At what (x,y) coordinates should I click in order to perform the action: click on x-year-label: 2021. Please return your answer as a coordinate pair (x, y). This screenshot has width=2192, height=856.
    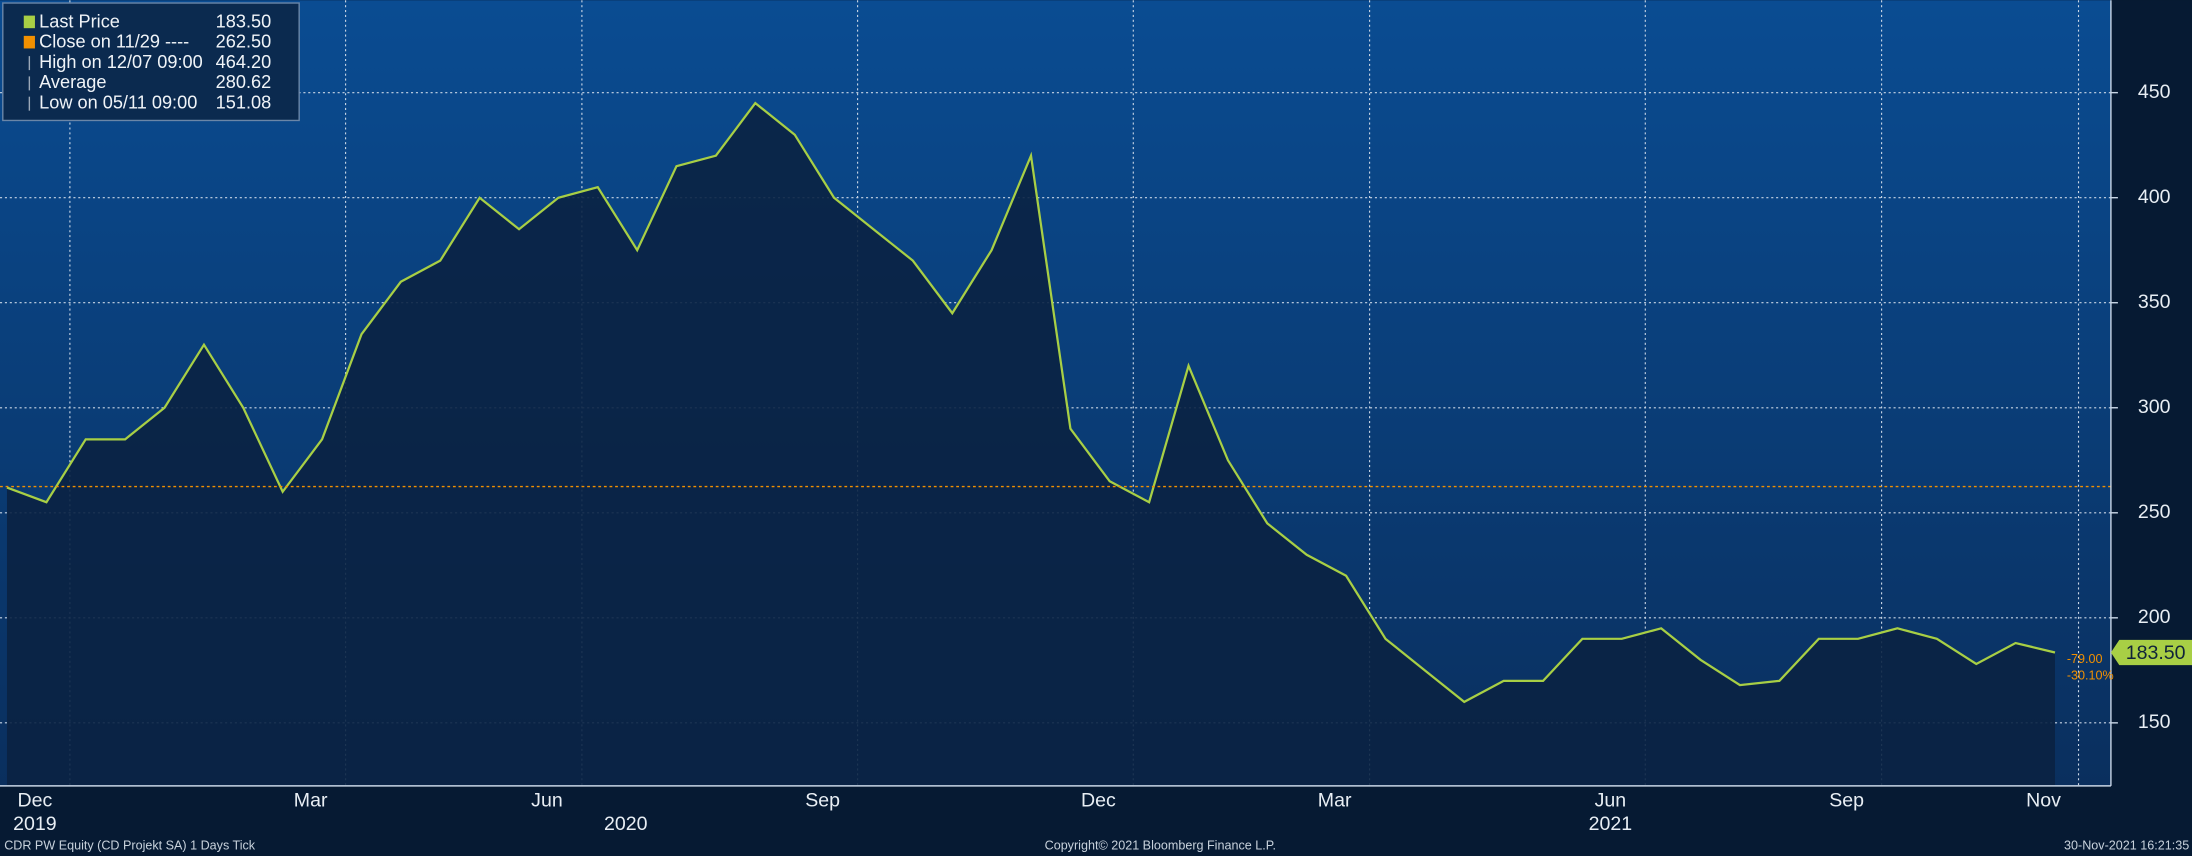
    Looking at the image, I should click on (1611, 824).